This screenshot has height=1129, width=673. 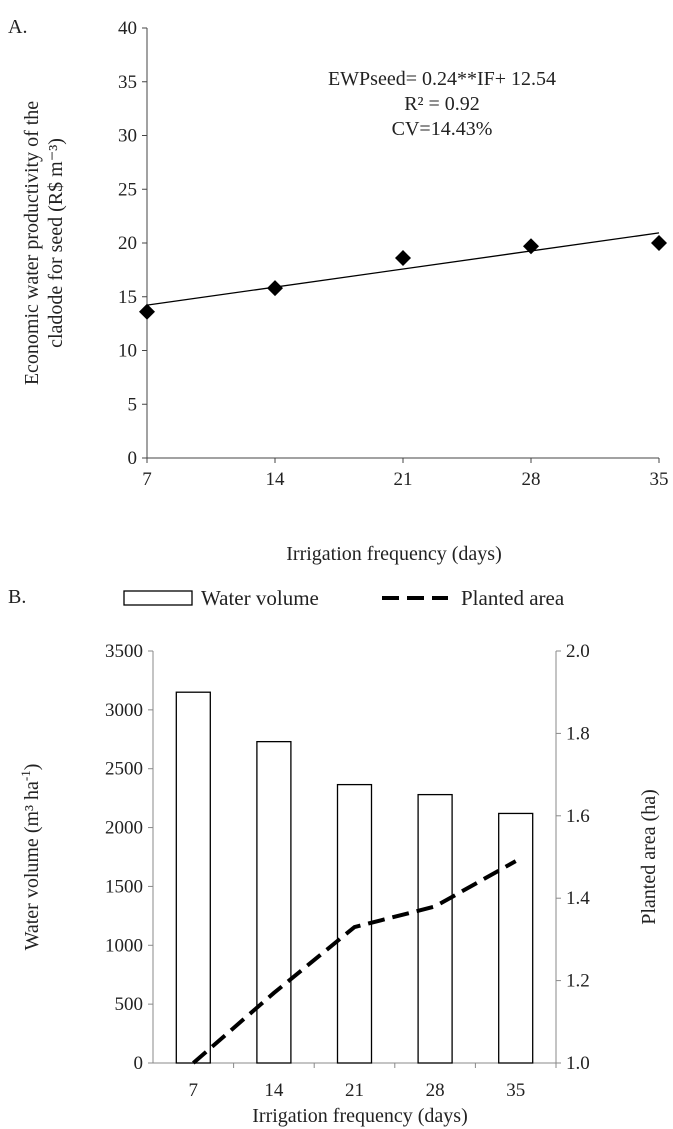 I want to click on panel-b-left-tick-label: 3000, so click(x=124, y=710).